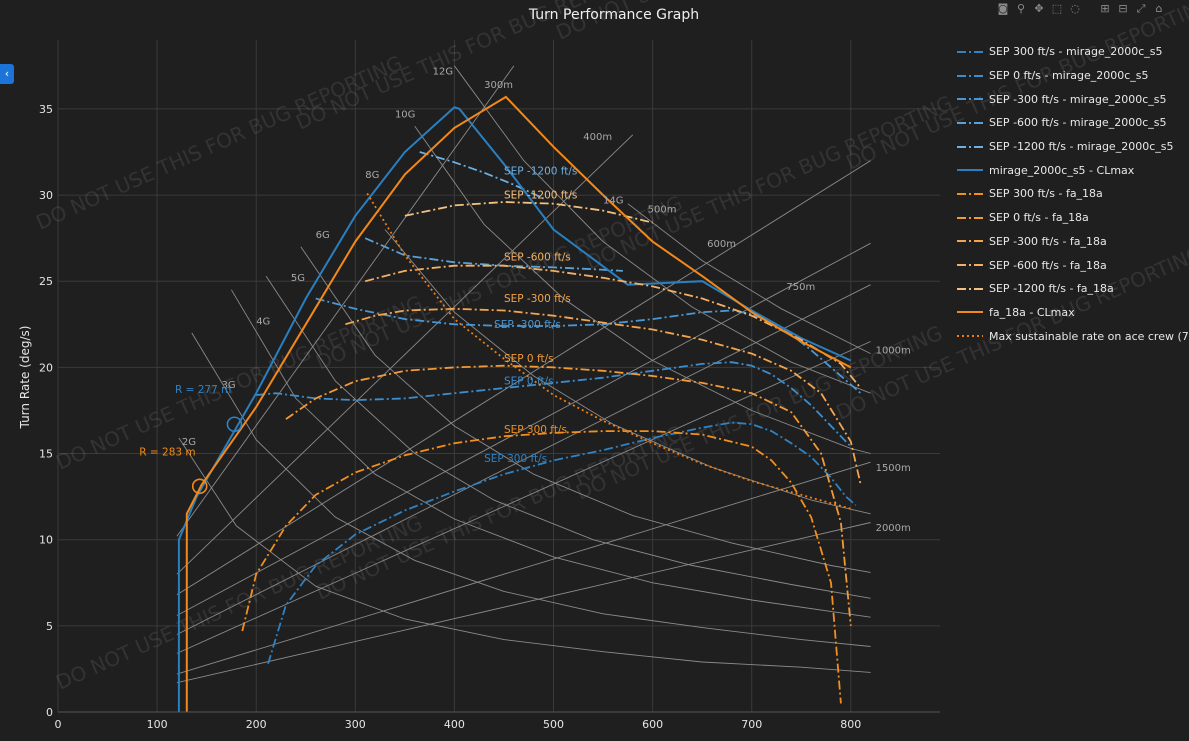 The width and height of the screenshot is (1189, 741). Describe the element at coordinates (1159, 8) in the screenshot. I see `home-icon: ⌂` at that location.